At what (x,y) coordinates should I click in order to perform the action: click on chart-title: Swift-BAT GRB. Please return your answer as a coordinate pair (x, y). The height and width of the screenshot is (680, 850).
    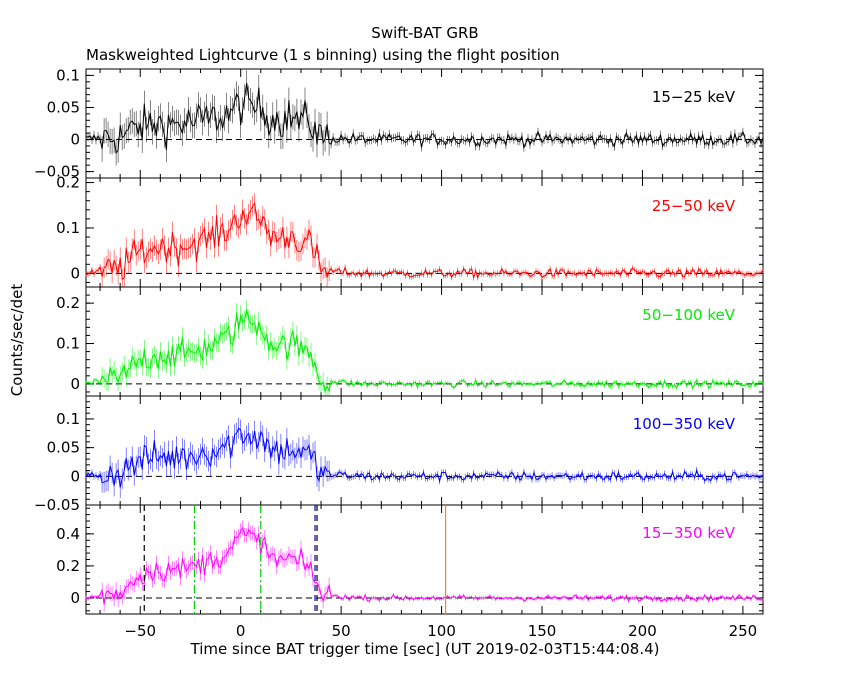
    Looking at the image, I should click on (424, 33).